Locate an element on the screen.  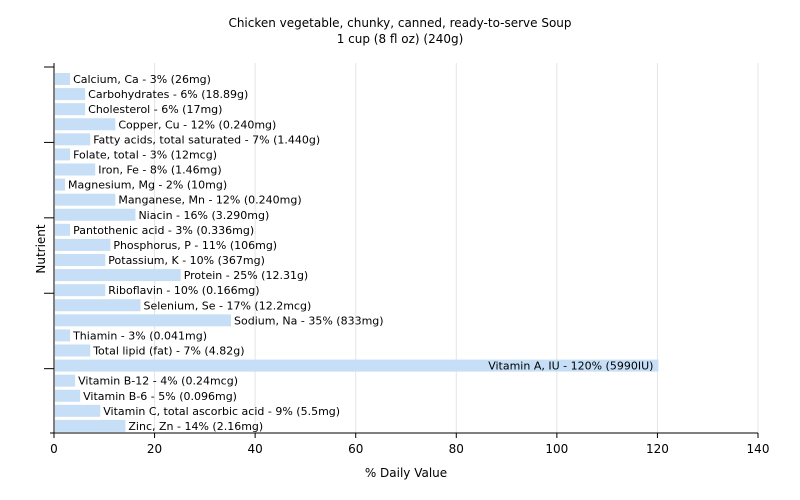
chart-subtitle: 1 cup (8 fl oz) (240g) is located at coordinates (400, 39).